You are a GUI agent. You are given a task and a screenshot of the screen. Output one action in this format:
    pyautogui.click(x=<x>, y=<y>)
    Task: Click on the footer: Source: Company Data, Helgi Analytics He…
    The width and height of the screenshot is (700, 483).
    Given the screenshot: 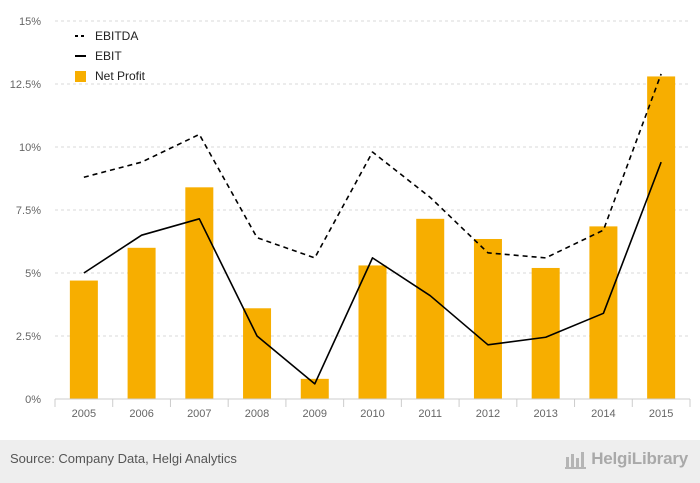 What is the action you would take?
    pyautogui.click(x=350, y=461)
    